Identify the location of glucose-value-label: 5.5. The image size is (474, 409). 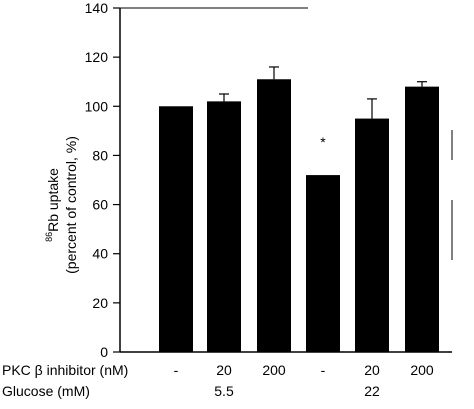
(224, 391).